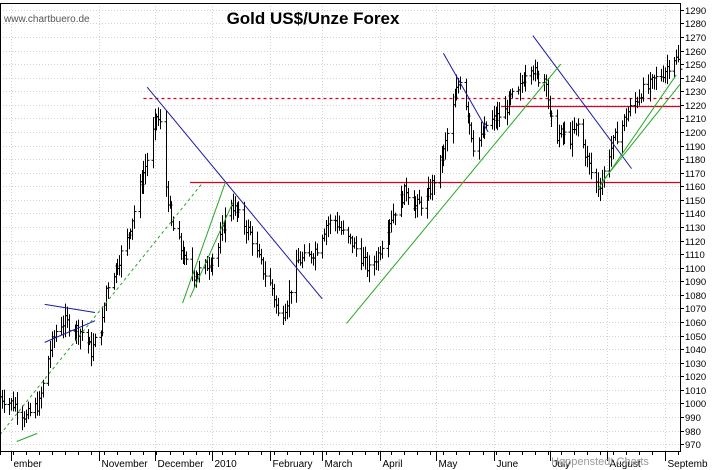 The image size is (723, 470). Describe the element at coordinates (695, 106) in the screenshot. I see `y-tick-label: 1220` at that location.